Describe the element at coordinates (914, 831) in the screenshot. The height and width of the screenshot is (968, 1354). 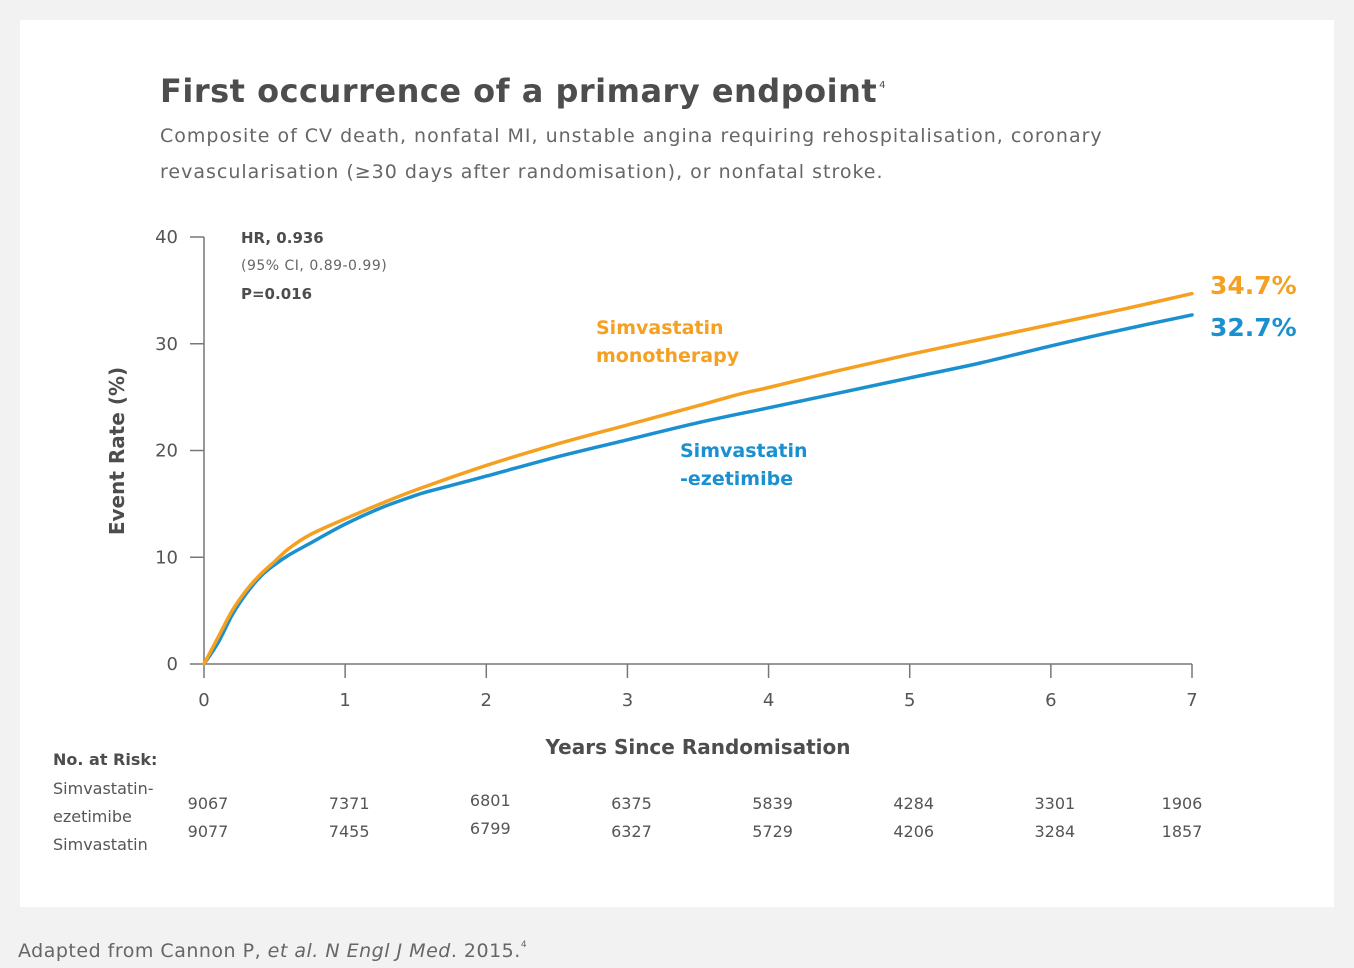
I see `risk-value-simvastatin: 4206` at that location.